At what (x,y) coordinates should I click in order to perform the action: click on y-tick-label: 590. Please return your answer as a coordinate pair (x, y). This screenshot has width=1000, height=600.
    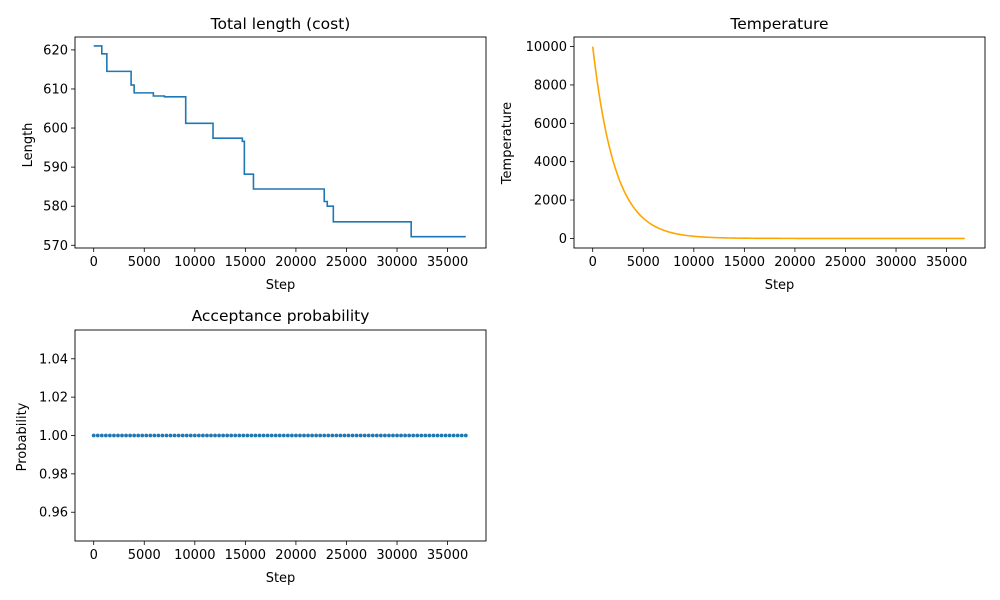
    Looking at the image, I should click on (55, 168).